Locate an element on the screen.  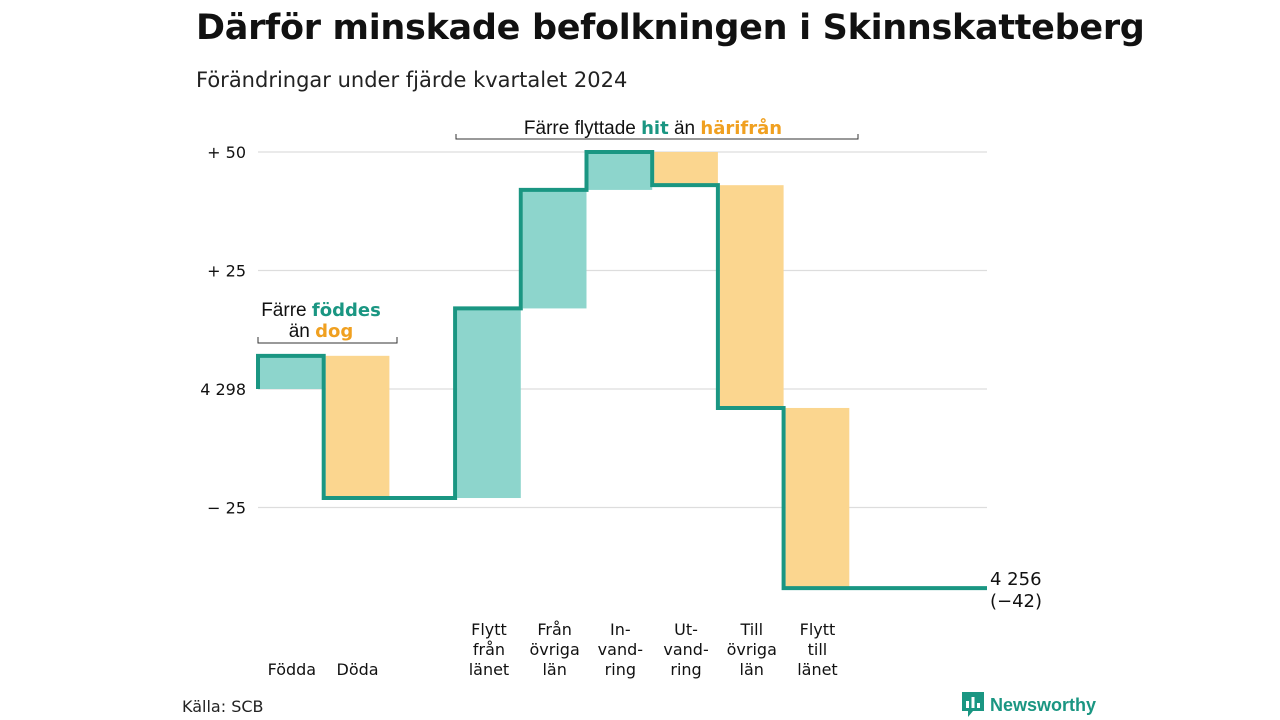
category-label: Till is located at coordinates (751, 629).